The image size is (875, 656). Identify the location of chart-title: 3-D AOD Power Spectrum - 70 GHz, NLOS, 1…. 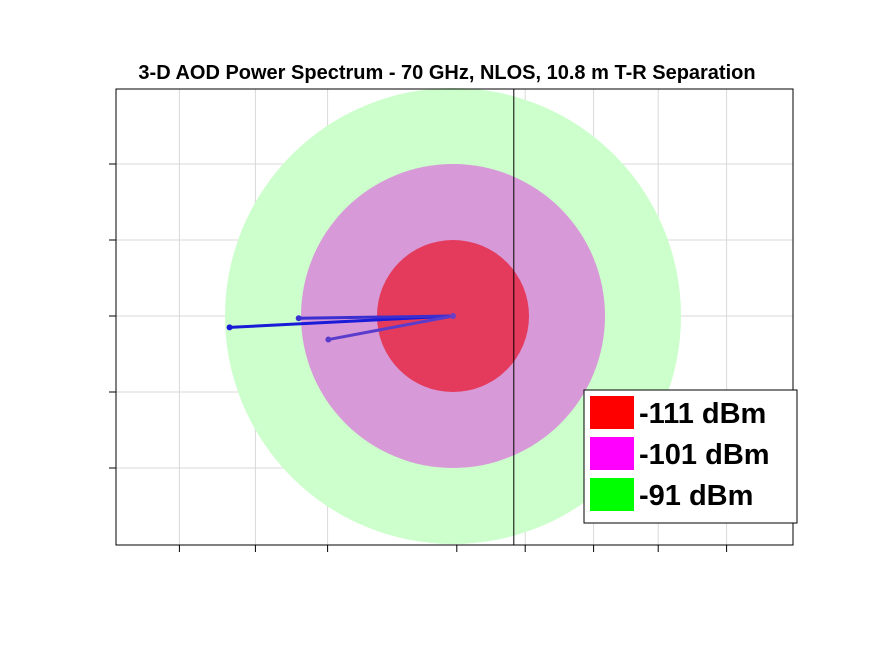
(446, 73).